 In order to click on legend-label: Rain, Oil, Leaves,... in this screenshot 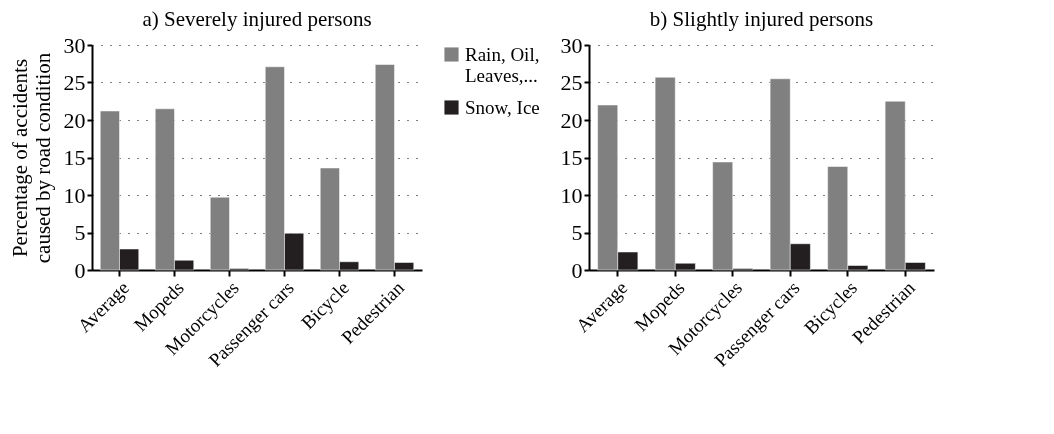, I will do `click(502, 64)`.